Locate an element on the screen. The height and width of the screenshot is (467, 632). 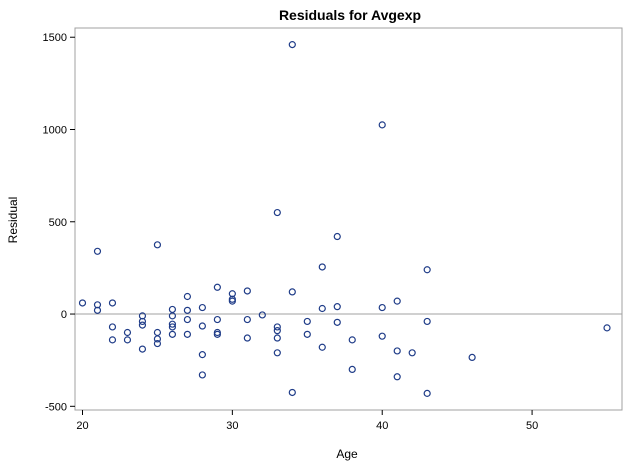
chart-title: Residuals for Avgexp is located at coordinates (350, 15).